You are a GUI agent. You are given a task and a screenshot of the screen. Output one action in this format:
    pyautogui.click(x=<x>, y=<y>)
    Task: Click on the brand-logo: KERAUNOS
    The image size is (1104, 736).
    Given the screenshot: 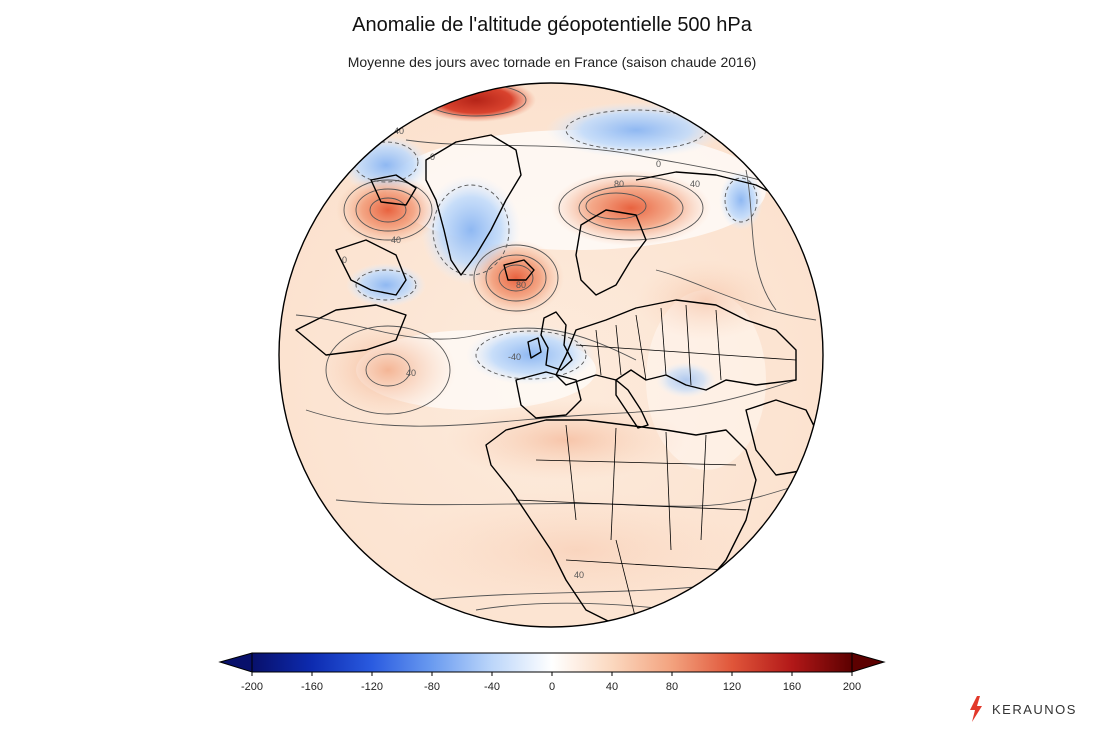 What is the action you would take?
    pyautogui.click(x=1022, y=709)
    